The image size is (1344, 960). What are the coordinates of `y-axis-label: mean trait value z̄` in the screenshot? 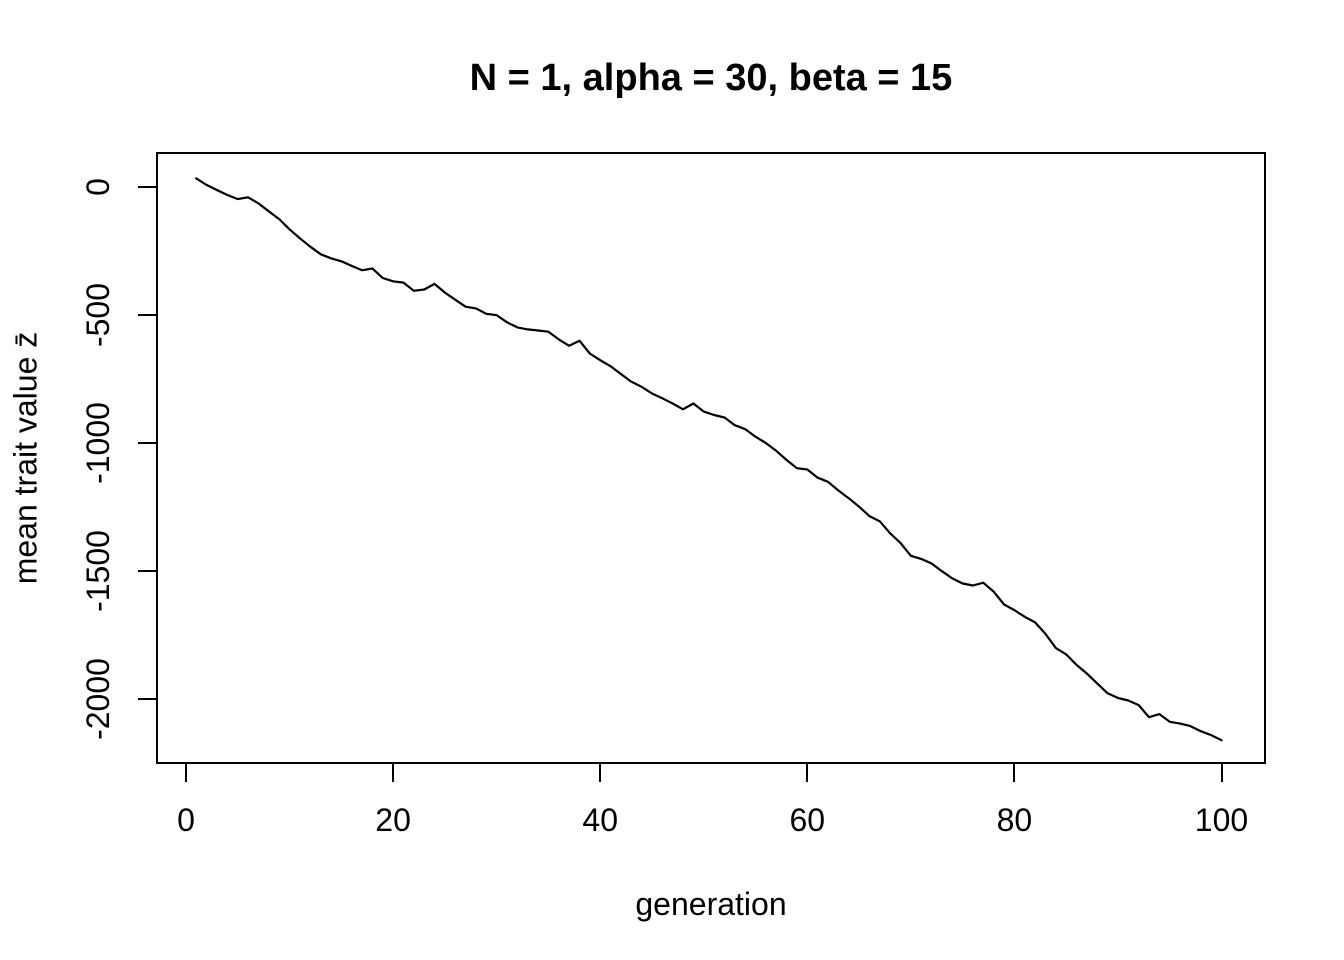 It's located at (25, 458).